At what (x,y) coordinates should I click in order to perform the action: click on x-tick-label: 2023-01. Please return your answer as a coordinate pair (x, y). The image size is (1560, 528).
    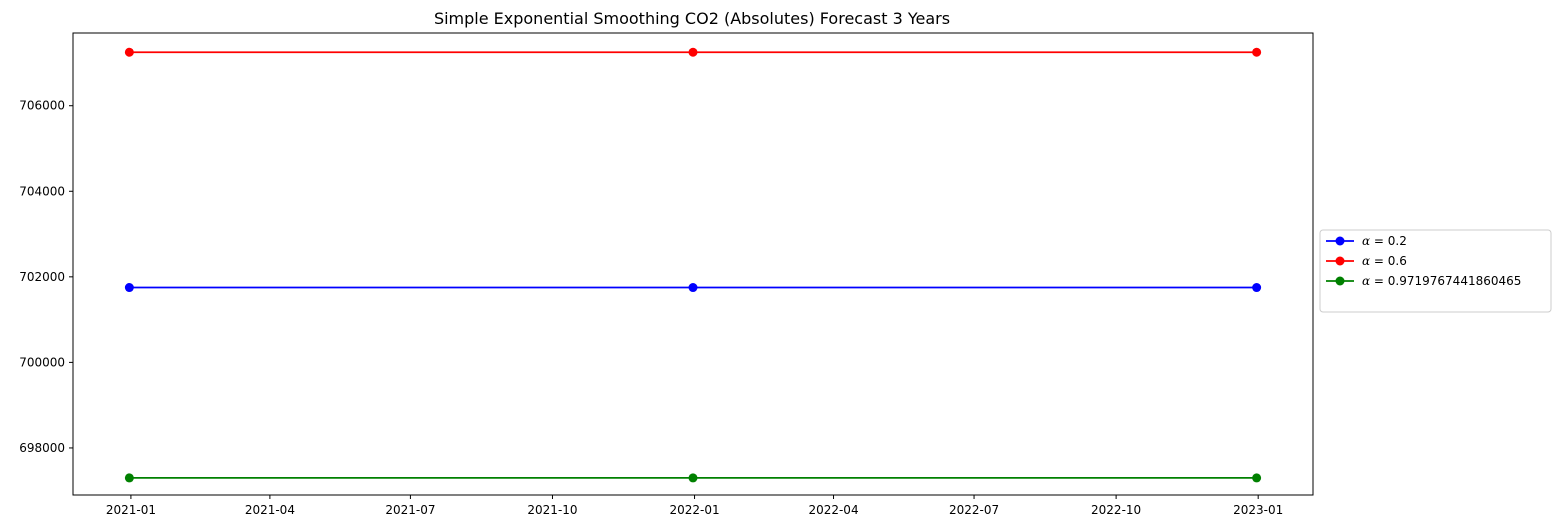
    Looking at the image, I should click on (1258, 510).